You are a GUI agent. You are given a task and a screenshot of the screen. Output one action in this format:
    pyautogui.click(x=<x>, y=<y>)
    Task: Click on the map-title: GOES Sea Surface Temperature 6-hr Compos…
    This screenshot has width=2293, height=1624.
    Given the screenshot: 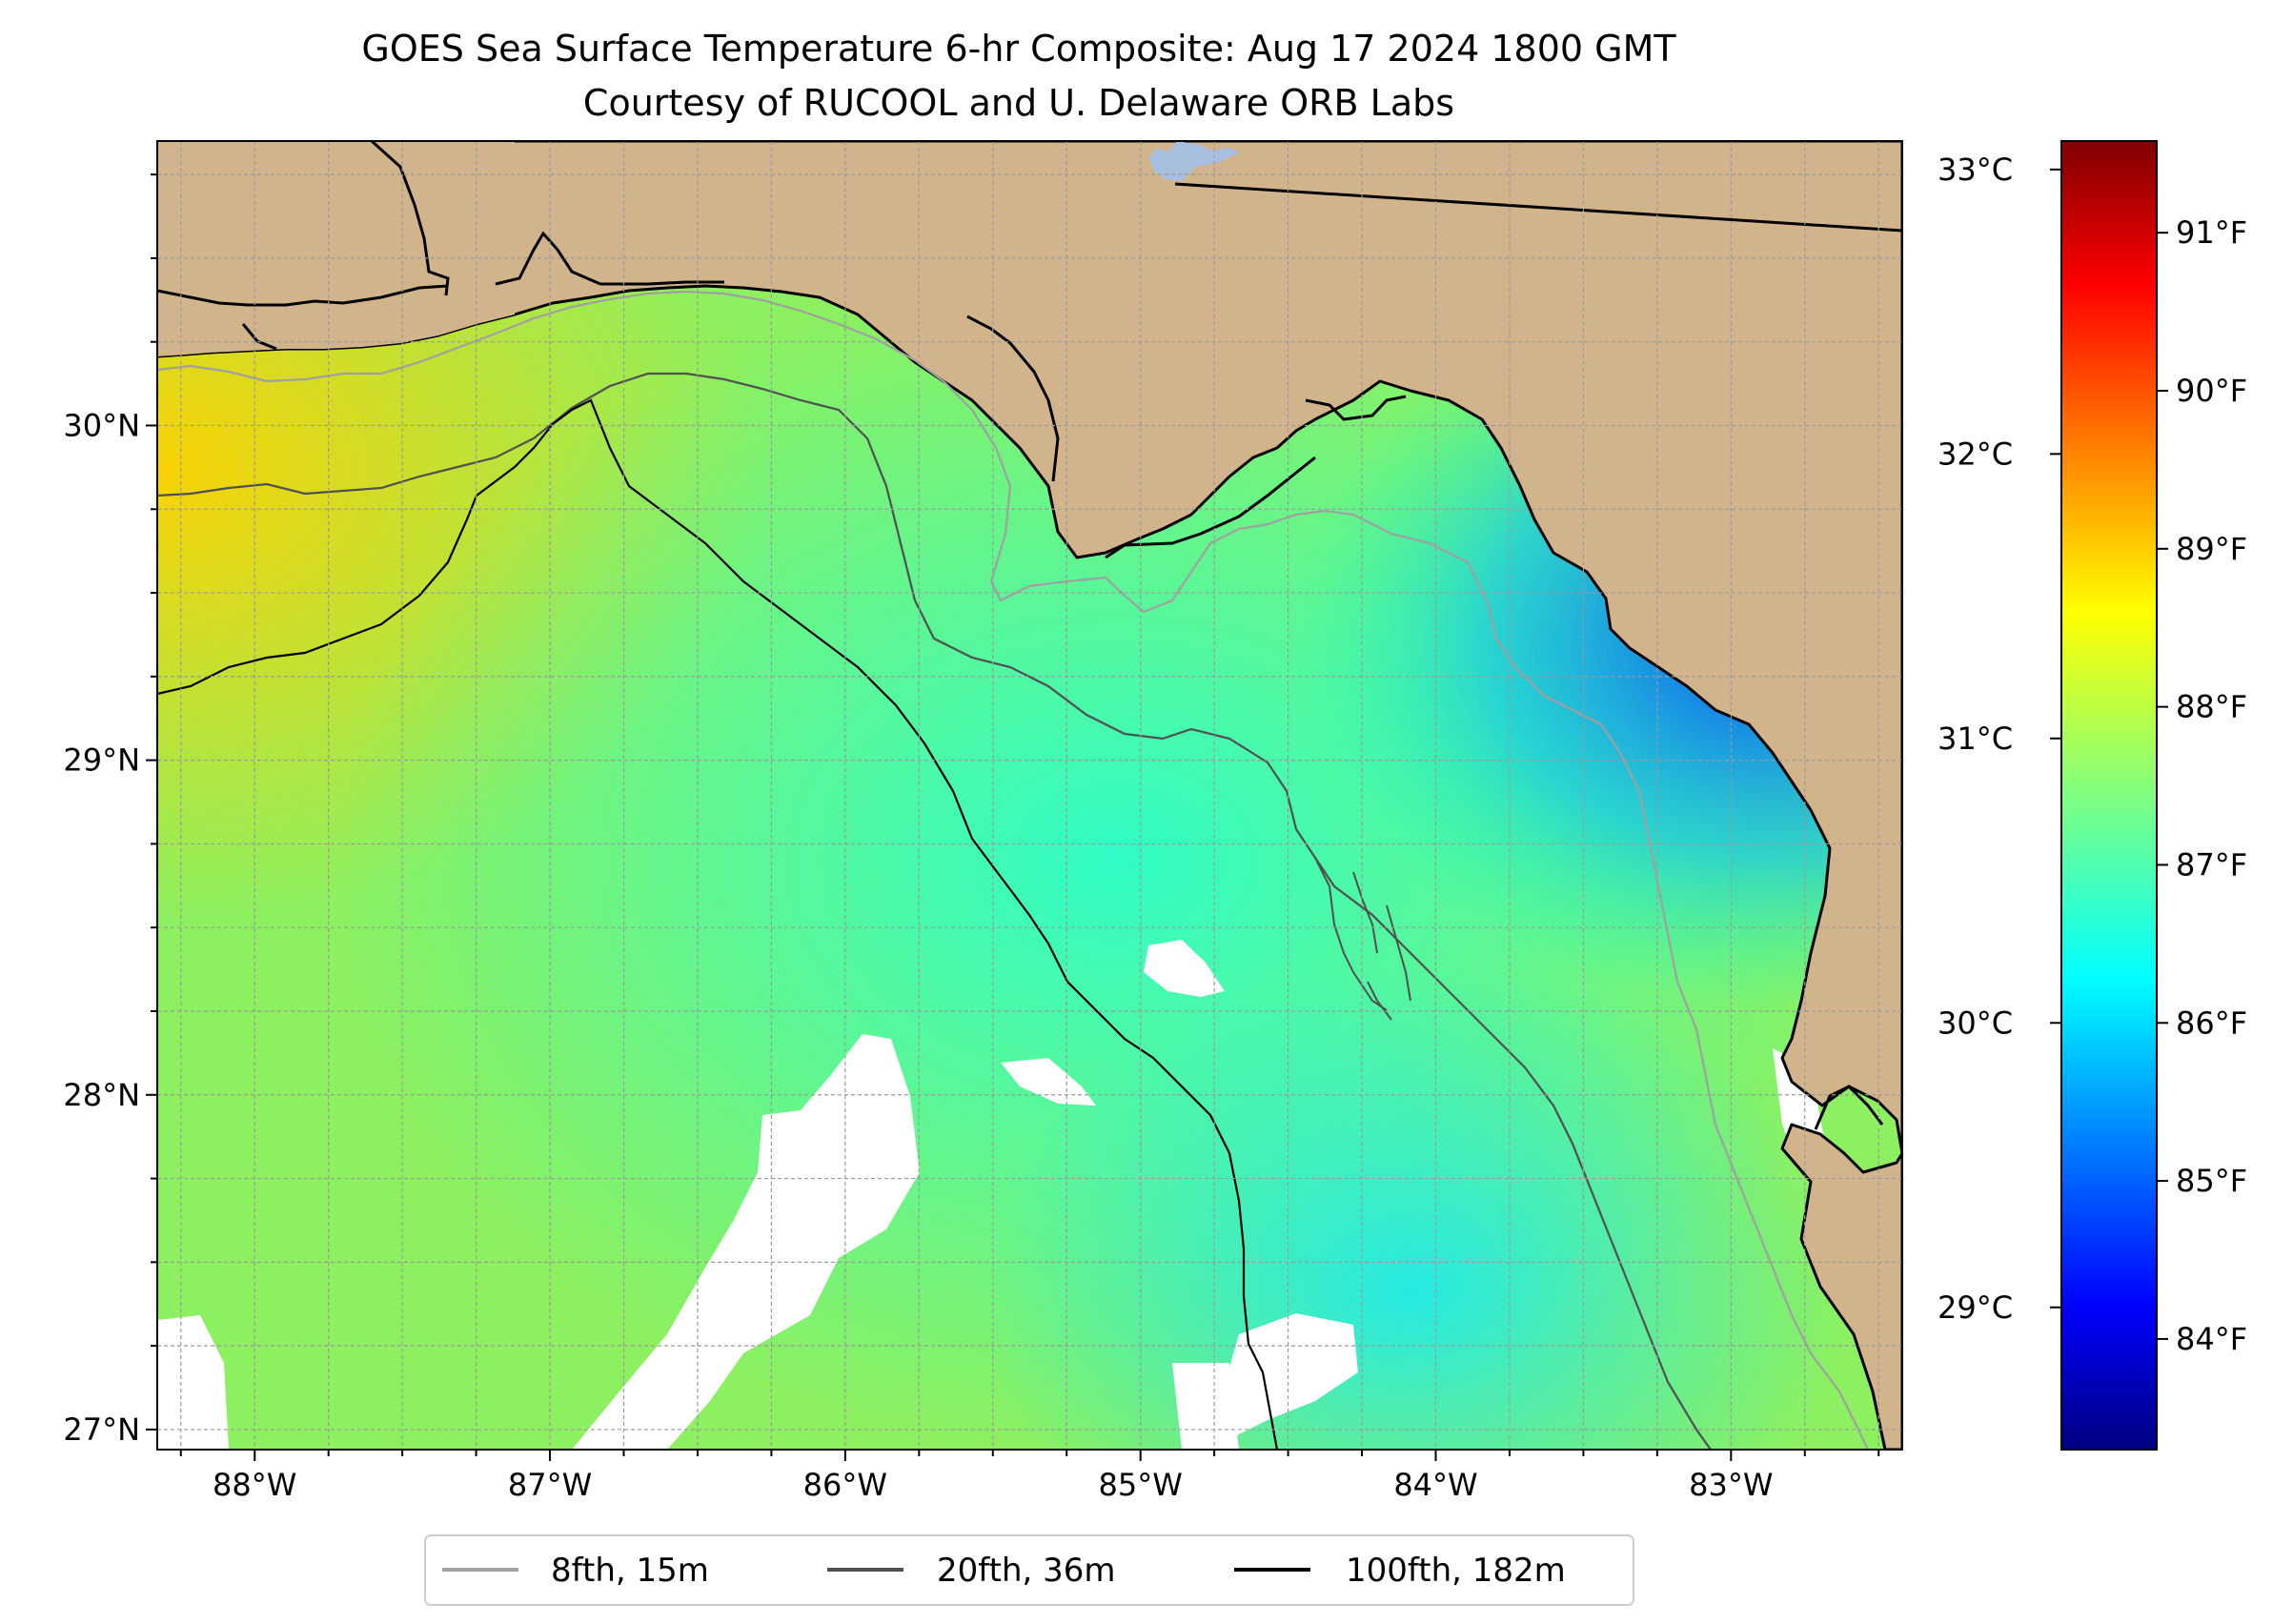 What is the action you would take?
    pyautogui.click(x=1018, y=49)
    